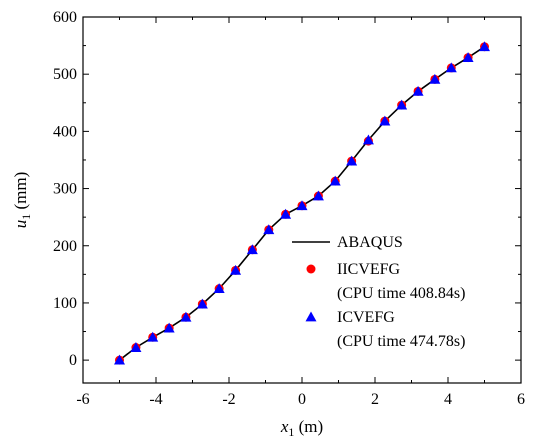 The image size is (550, 446). Describe the element at coordinates (369, 269) in the screenshot. I see `legend-label: IICVEFG` at that location.